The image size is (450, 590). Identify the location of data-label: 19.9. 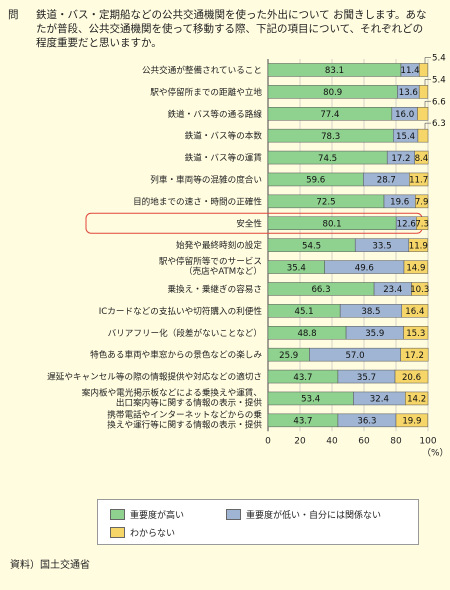
(411, 422).